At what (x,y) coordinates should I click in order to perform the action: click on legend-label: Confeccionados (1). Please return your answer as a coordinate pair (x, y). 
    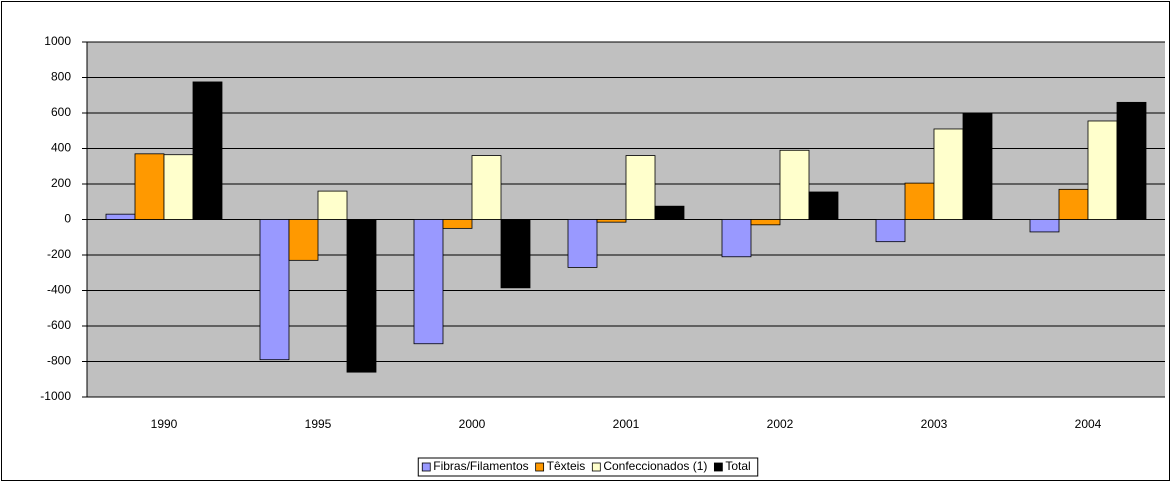
    Looking at the image, I should click on (655, 466).